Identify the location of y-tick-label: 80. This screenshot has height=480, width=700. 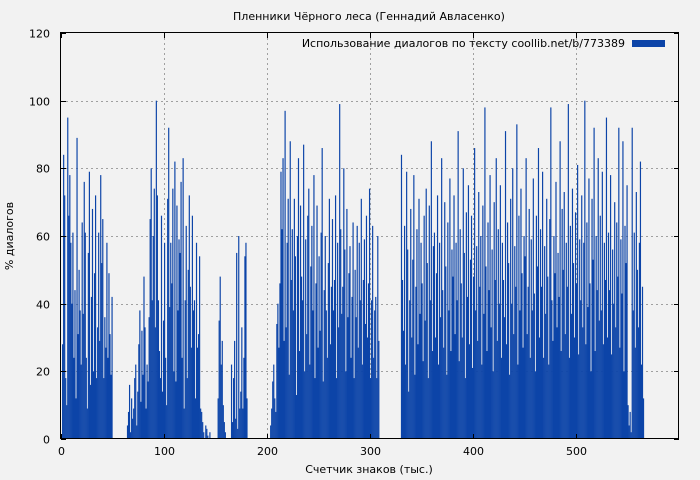
(43, 169).